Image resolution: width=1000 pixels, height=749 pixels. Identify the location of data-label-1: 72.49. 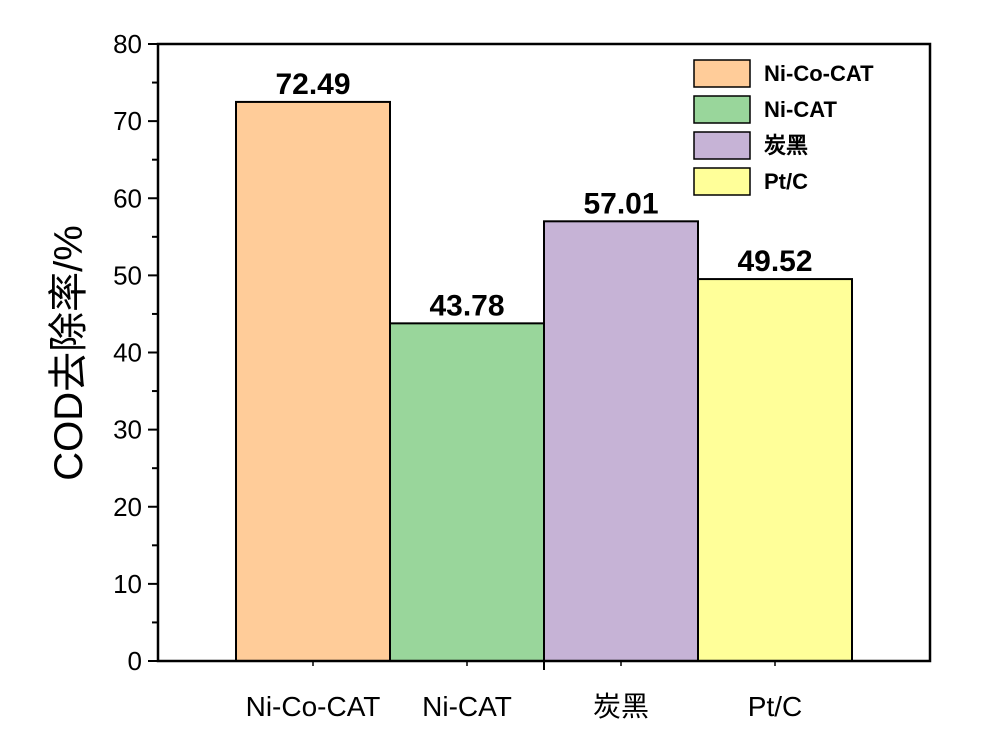
(312, 84).